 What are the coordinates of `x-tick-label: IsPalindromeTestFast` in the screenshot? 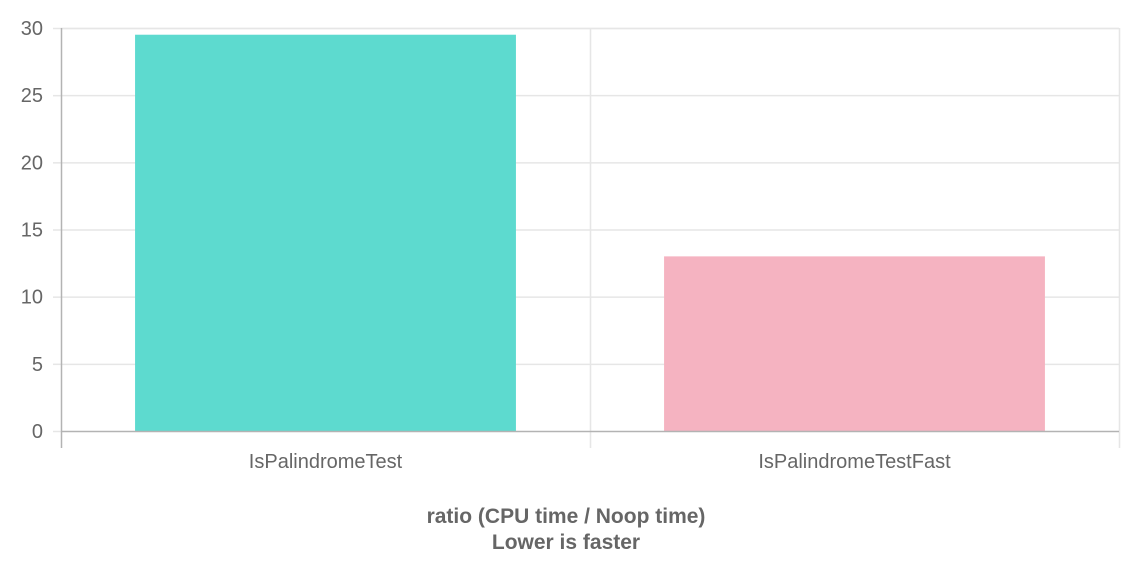 It's located at (854, 462).